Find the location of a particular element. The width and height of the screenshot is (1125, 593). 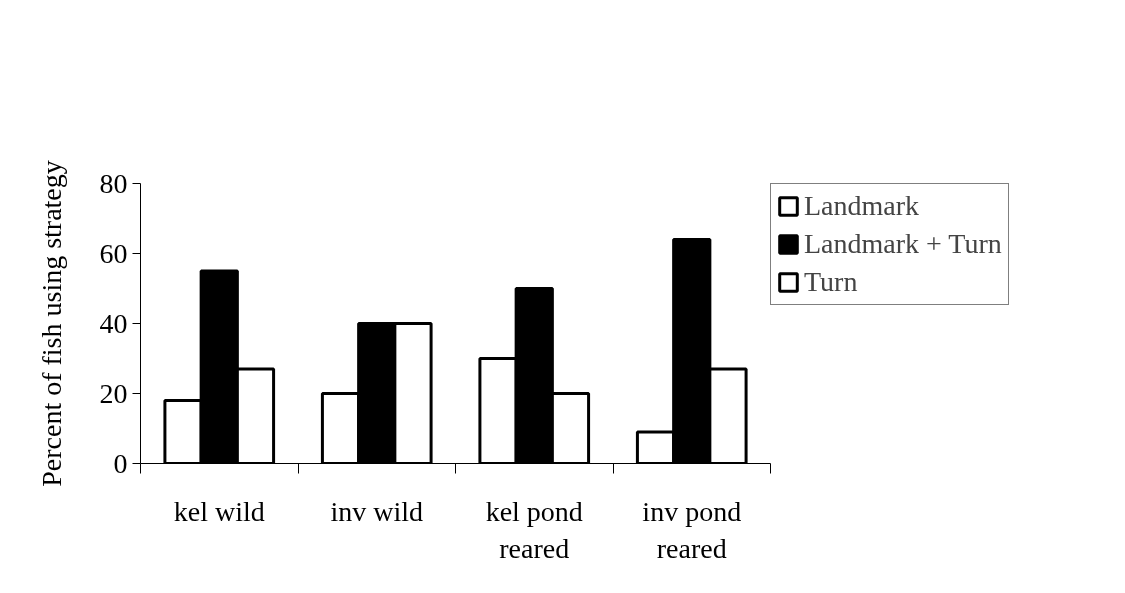

legend-label: Turn is located at coordinates (831, 282).